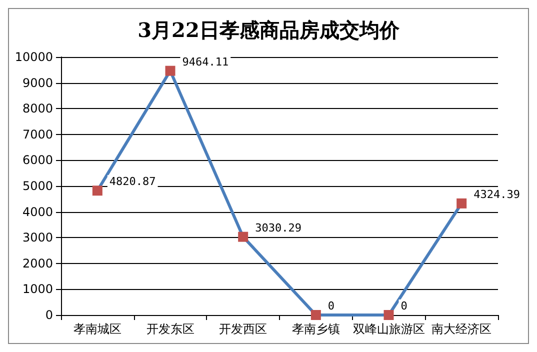 This screenshot has width=537, height=352. I want to click on y-tick-label: 10000, so click(33, 57).